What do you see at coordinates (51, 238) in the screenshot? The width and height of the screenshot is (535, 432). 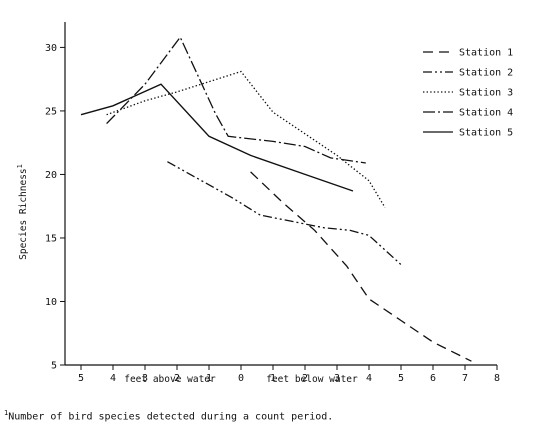 I see `y-tick-label: 15` at bounding box center [51, 238].